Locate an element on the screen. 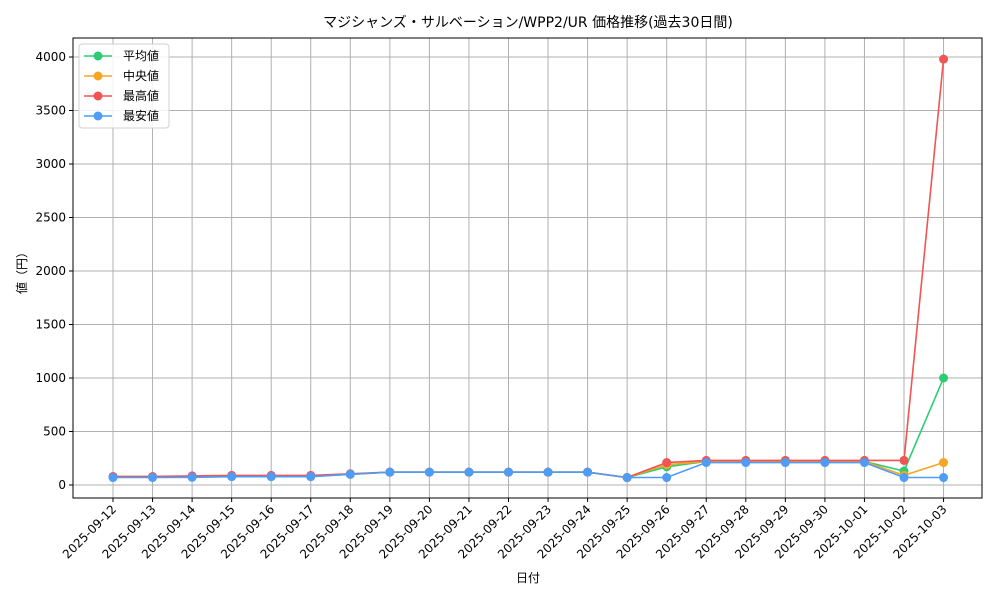  series-line is located at coordinates (528, 470).